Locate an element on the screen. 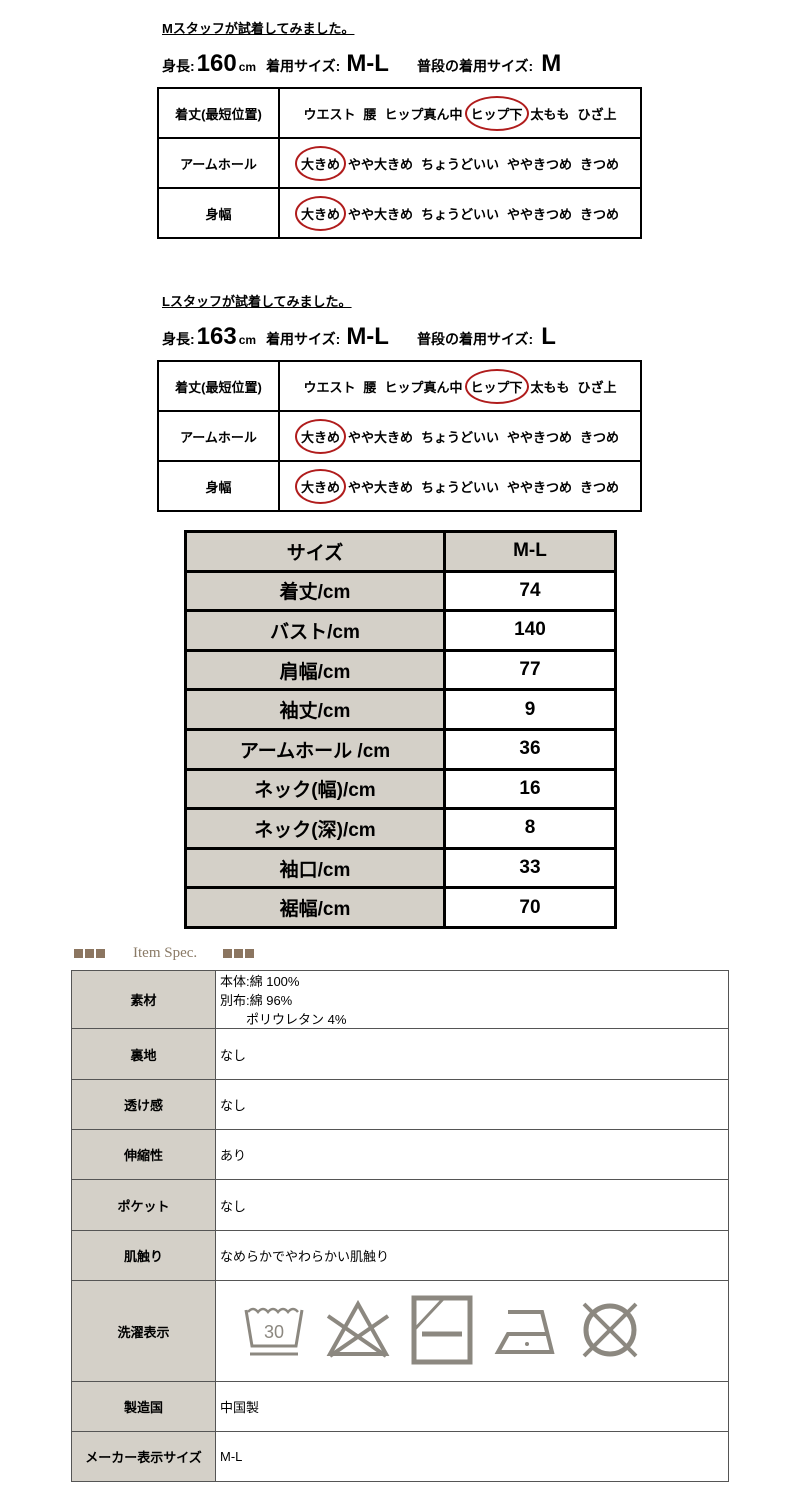  size-label: バスト/cm is located at coordinates (315, 630).